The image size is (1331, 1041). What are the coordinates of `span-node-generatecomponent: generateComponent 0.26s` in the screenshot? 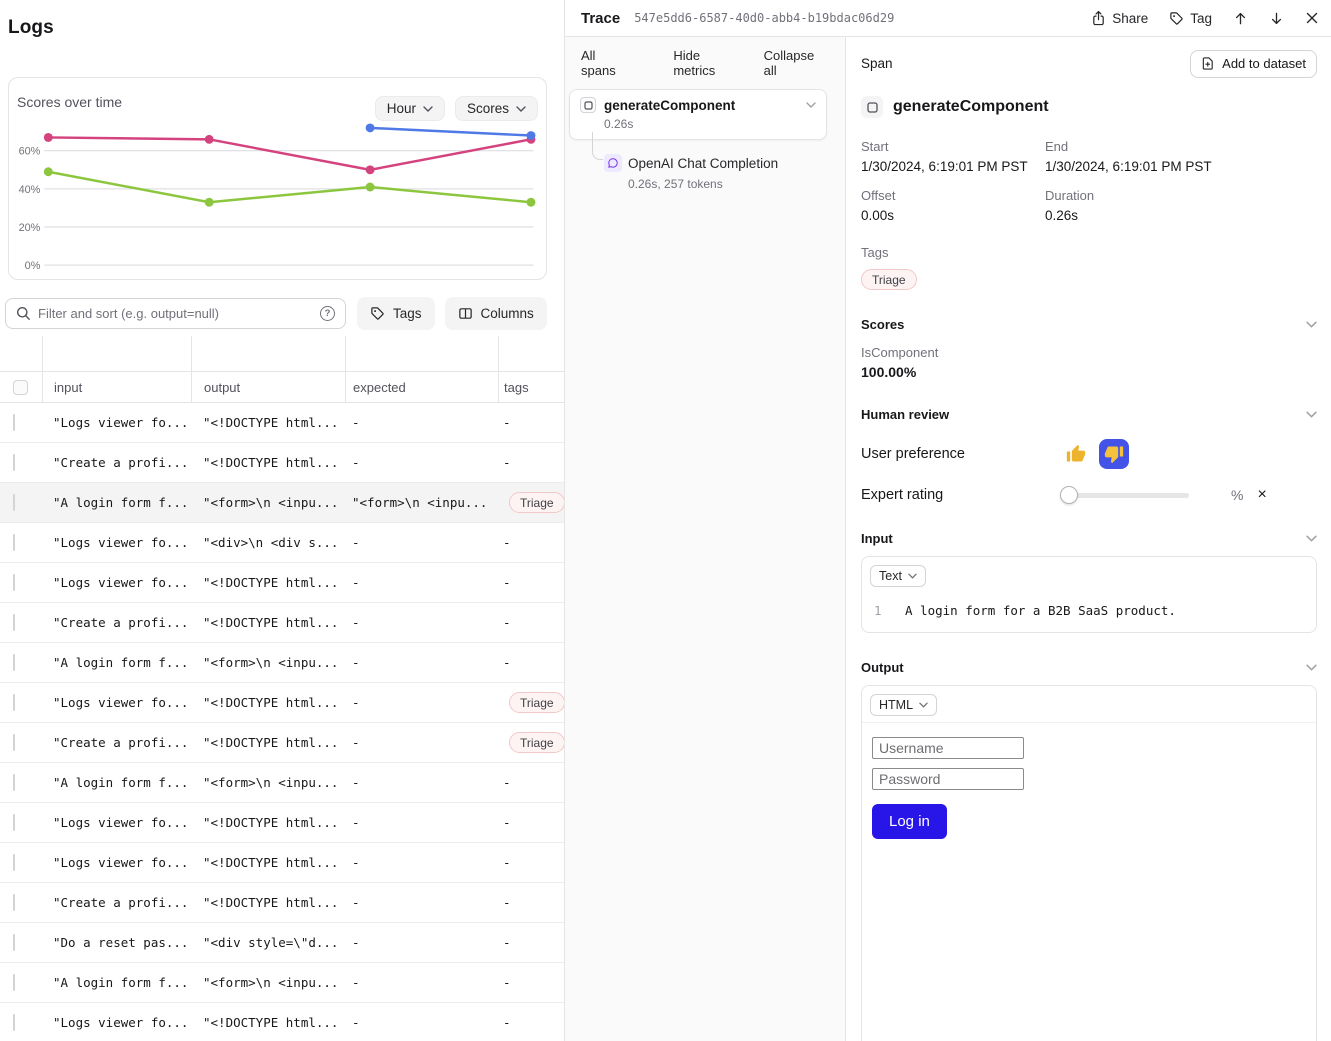 It's located at (698, 114).